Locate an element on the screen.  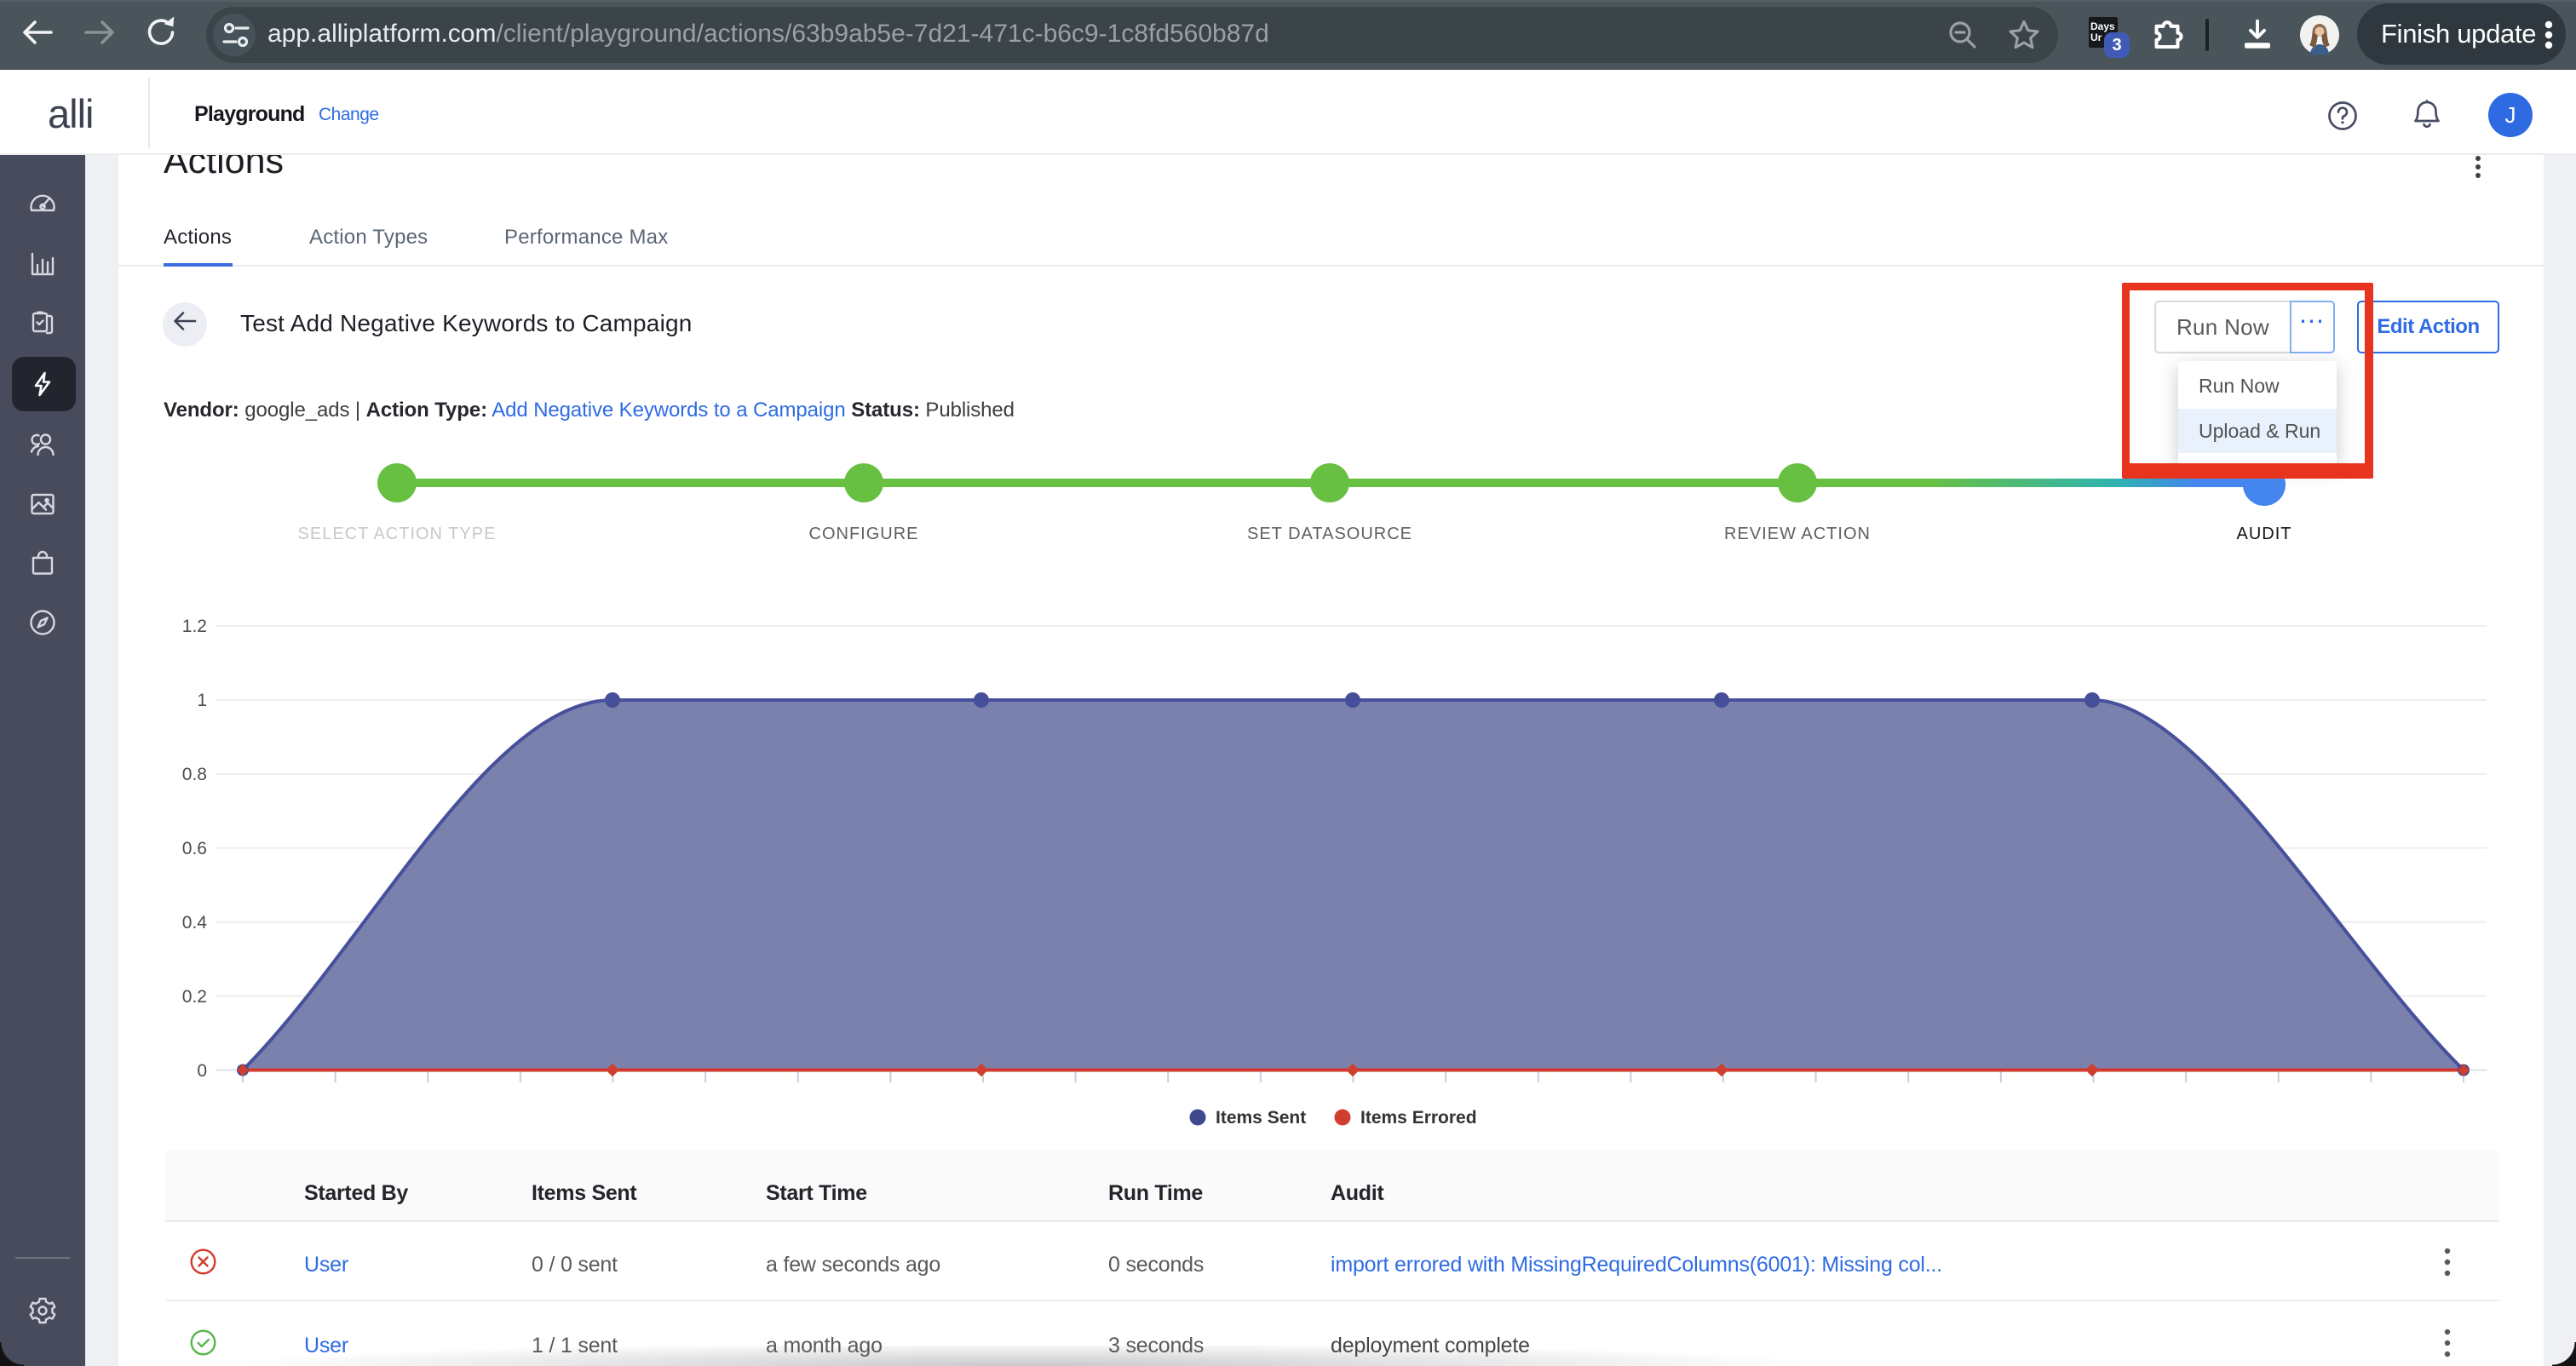
svg-text: 0 is located at coordinates (202, 1071).